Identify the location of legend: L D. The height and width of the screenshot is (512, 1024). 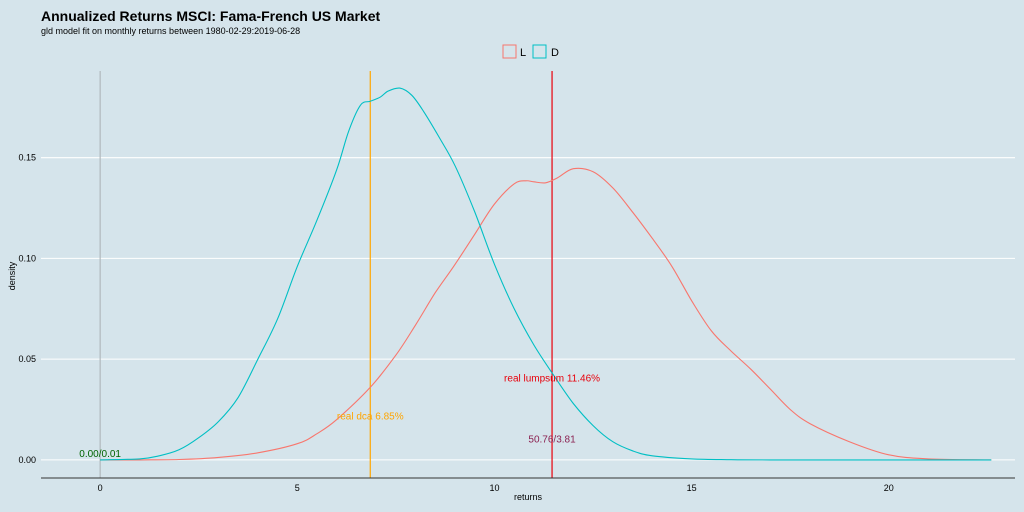
(530, 51).